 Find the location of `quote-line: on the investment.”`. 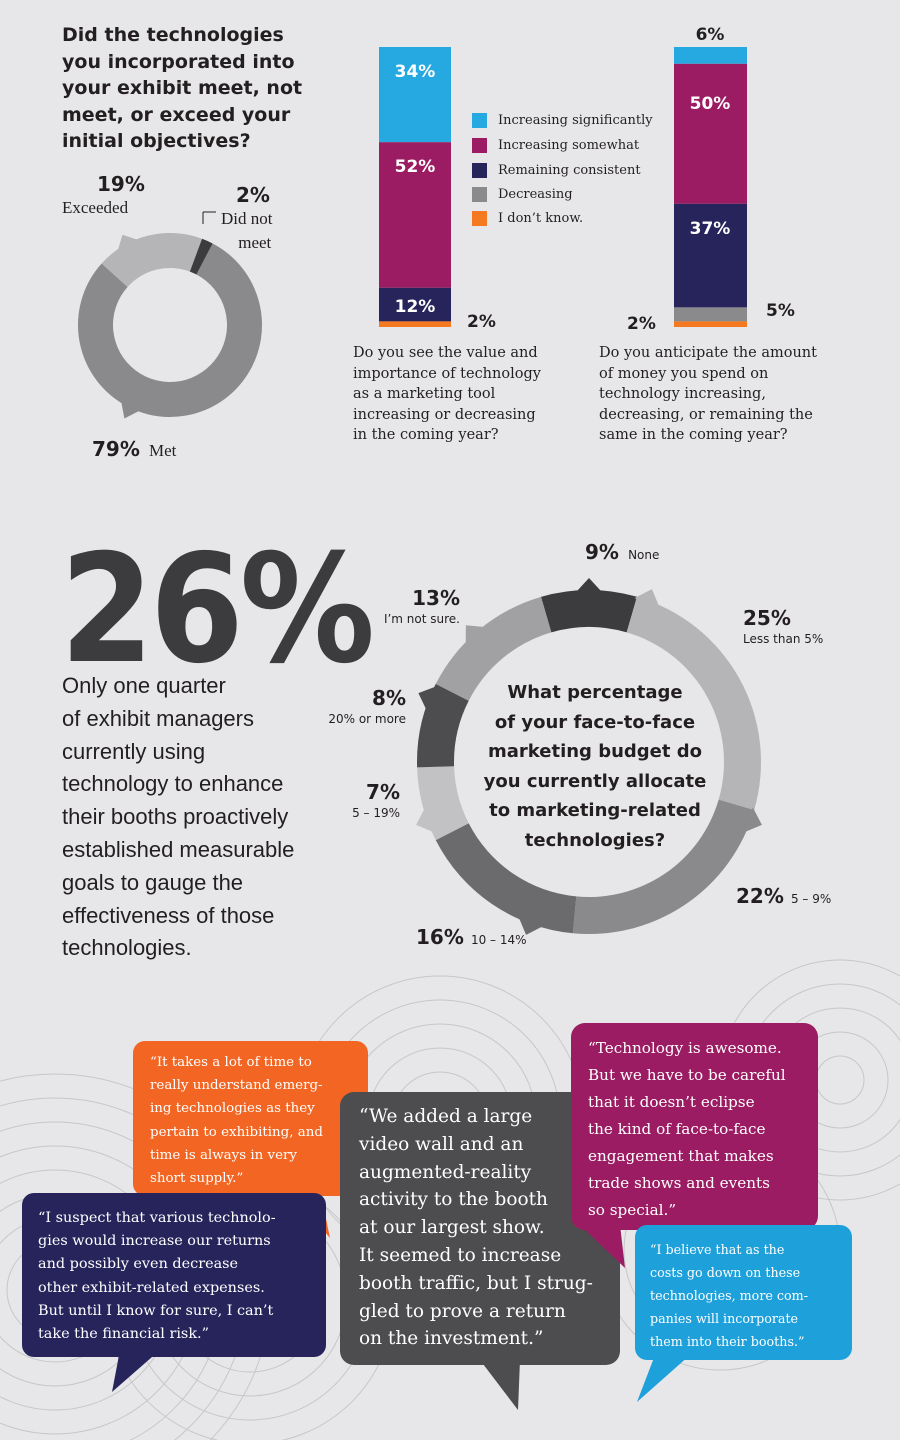

quote-line: on the investment.” is located at coordinates (451, 1339).